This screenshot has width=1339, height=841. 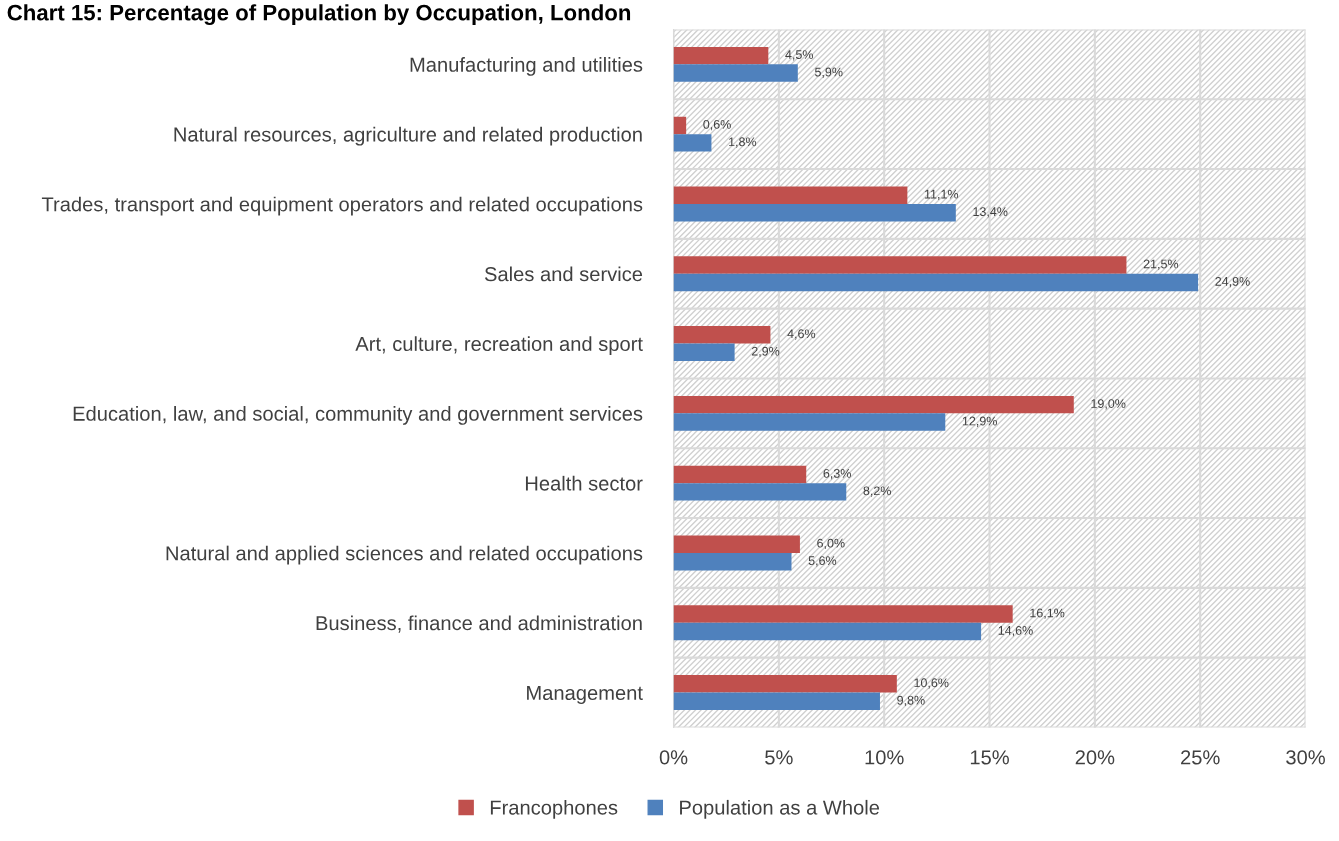 I want to click on data-label: 2,9%, so click(x=765, y=352).